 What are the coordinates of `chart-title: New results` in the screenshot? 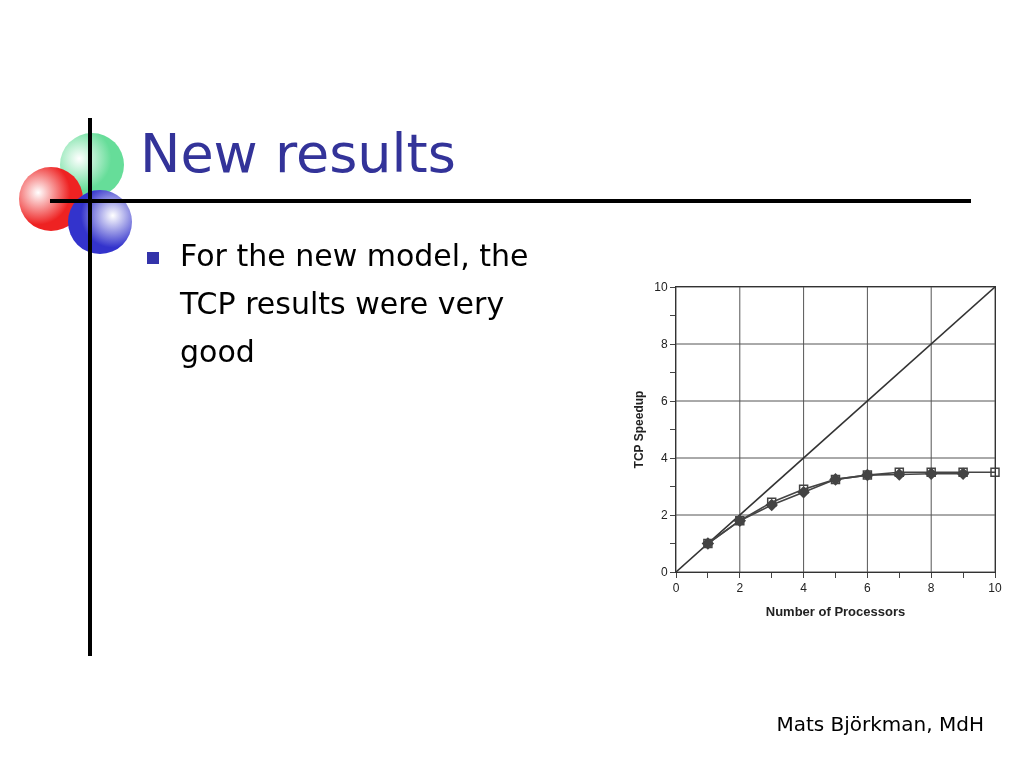 It's located at (298, 153).